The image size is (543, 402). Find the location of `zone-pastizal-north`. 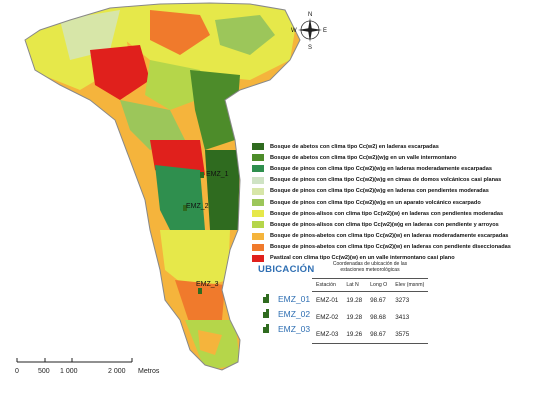

zone-pastizal-north is located at coordinates (120, 72).